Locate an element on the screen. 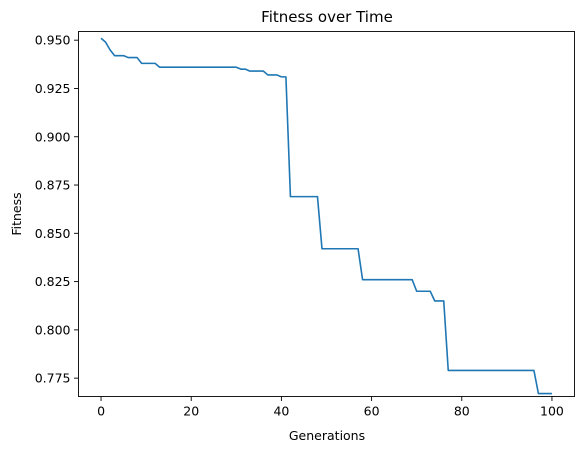 Image resolution: width=585 pixels, height=453 pixels. x-tick-label: 40 is located at coordinates (281, 411).